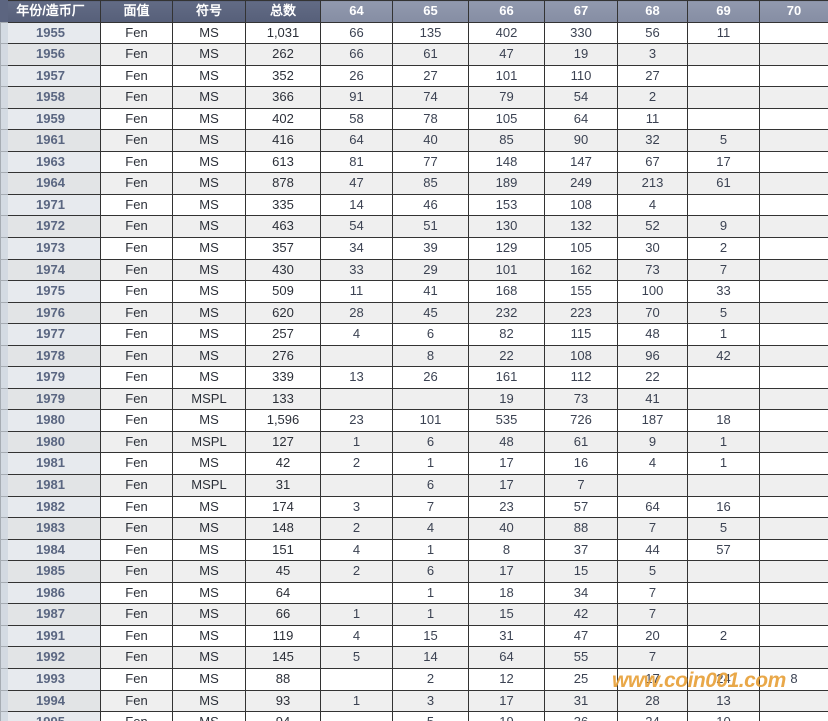 The image size is (828, 721). I want to click on table-row: 1959 Fen MS 402 58 78 105 64 11, so click(414, 119).